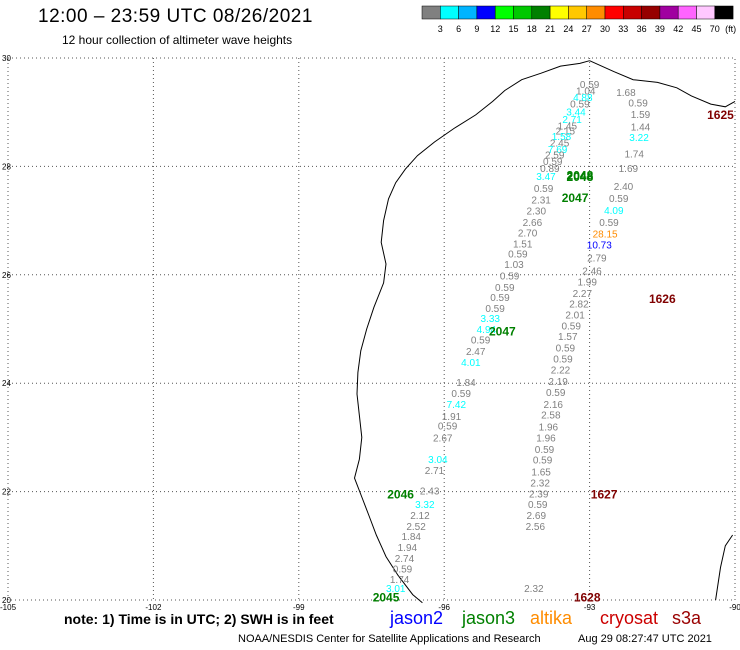  Describe the element at coordinates (730, 29) in the screenshot. I see `color-scale-unit: (ft)` at that location.